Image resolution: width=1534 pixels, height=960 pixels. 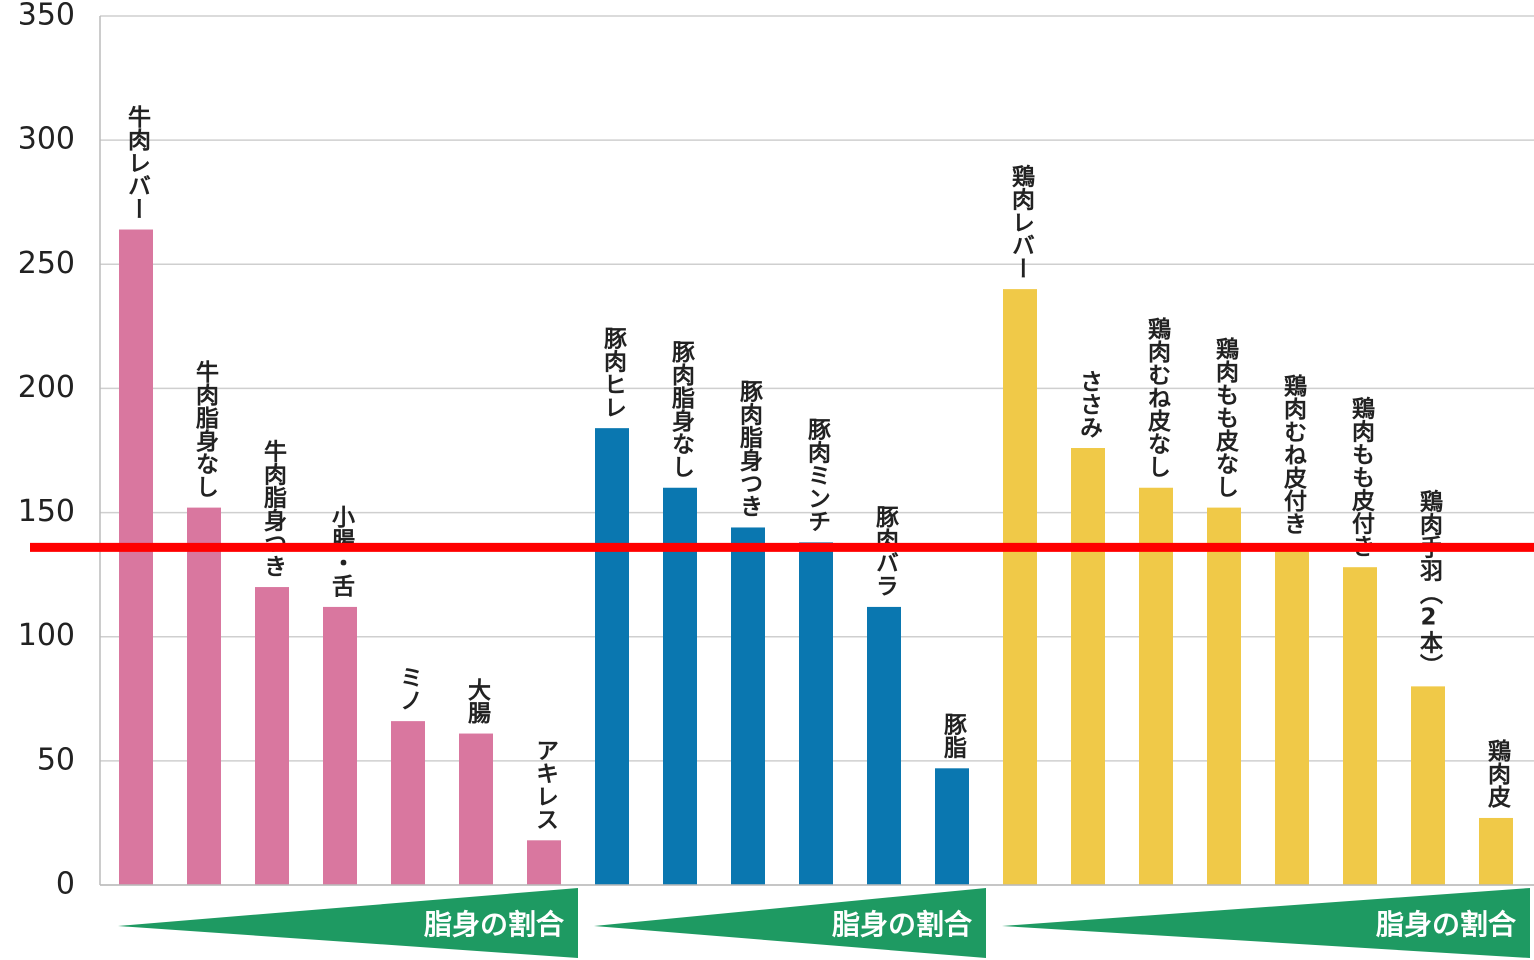 I want to click on y-tick-label: 300, so click(x=46, y=139).